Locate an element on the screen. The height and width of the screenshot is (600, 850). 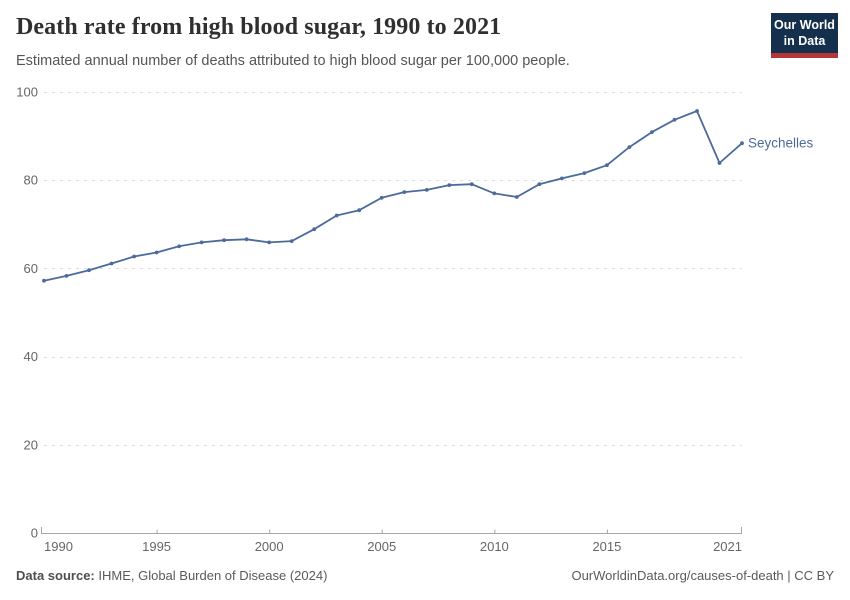
x-axis-tick-label: 2021 is located at coordinates (727, 546).